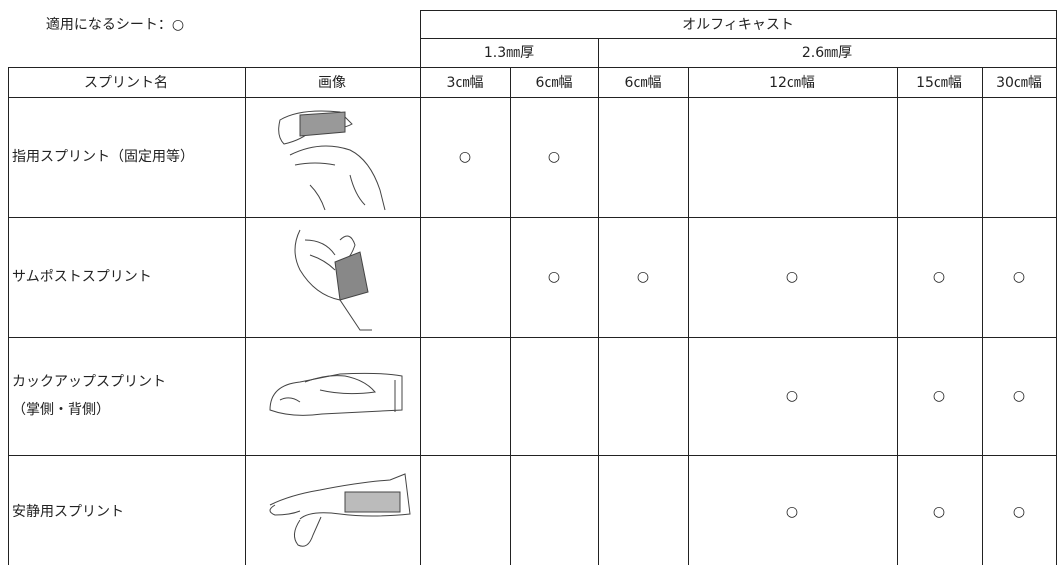 The width and height of the screenshot is (1057, 565). Describe the element at coordinates (509, 53) in the screenshot. I see `thickness-header: 1.3㎜厚` at that location.